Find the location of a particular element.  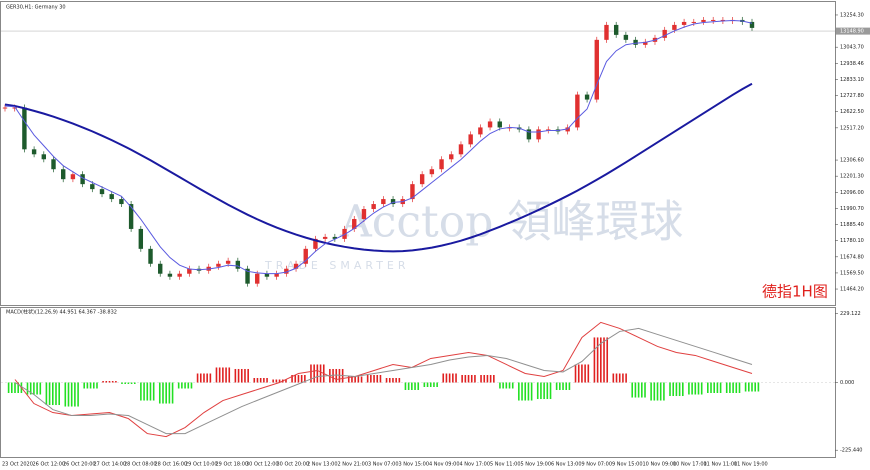

x-tick-label: 3 Nov 07:00 is located at coordinates (383, 465).